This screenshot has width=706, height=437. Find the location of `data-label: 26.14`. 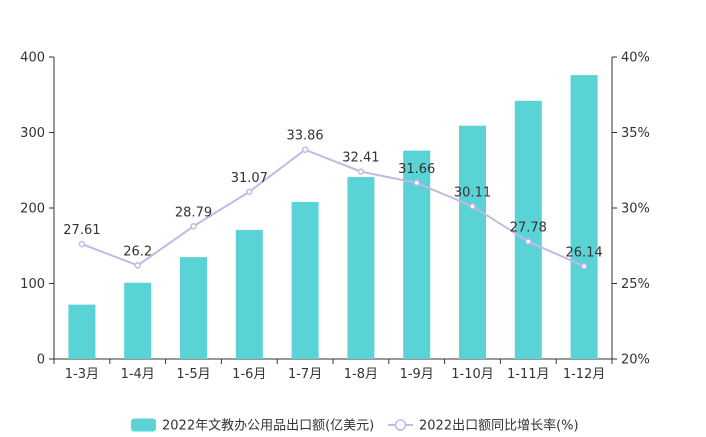

data-label: 26.14 is located at coordinates (583, 252).